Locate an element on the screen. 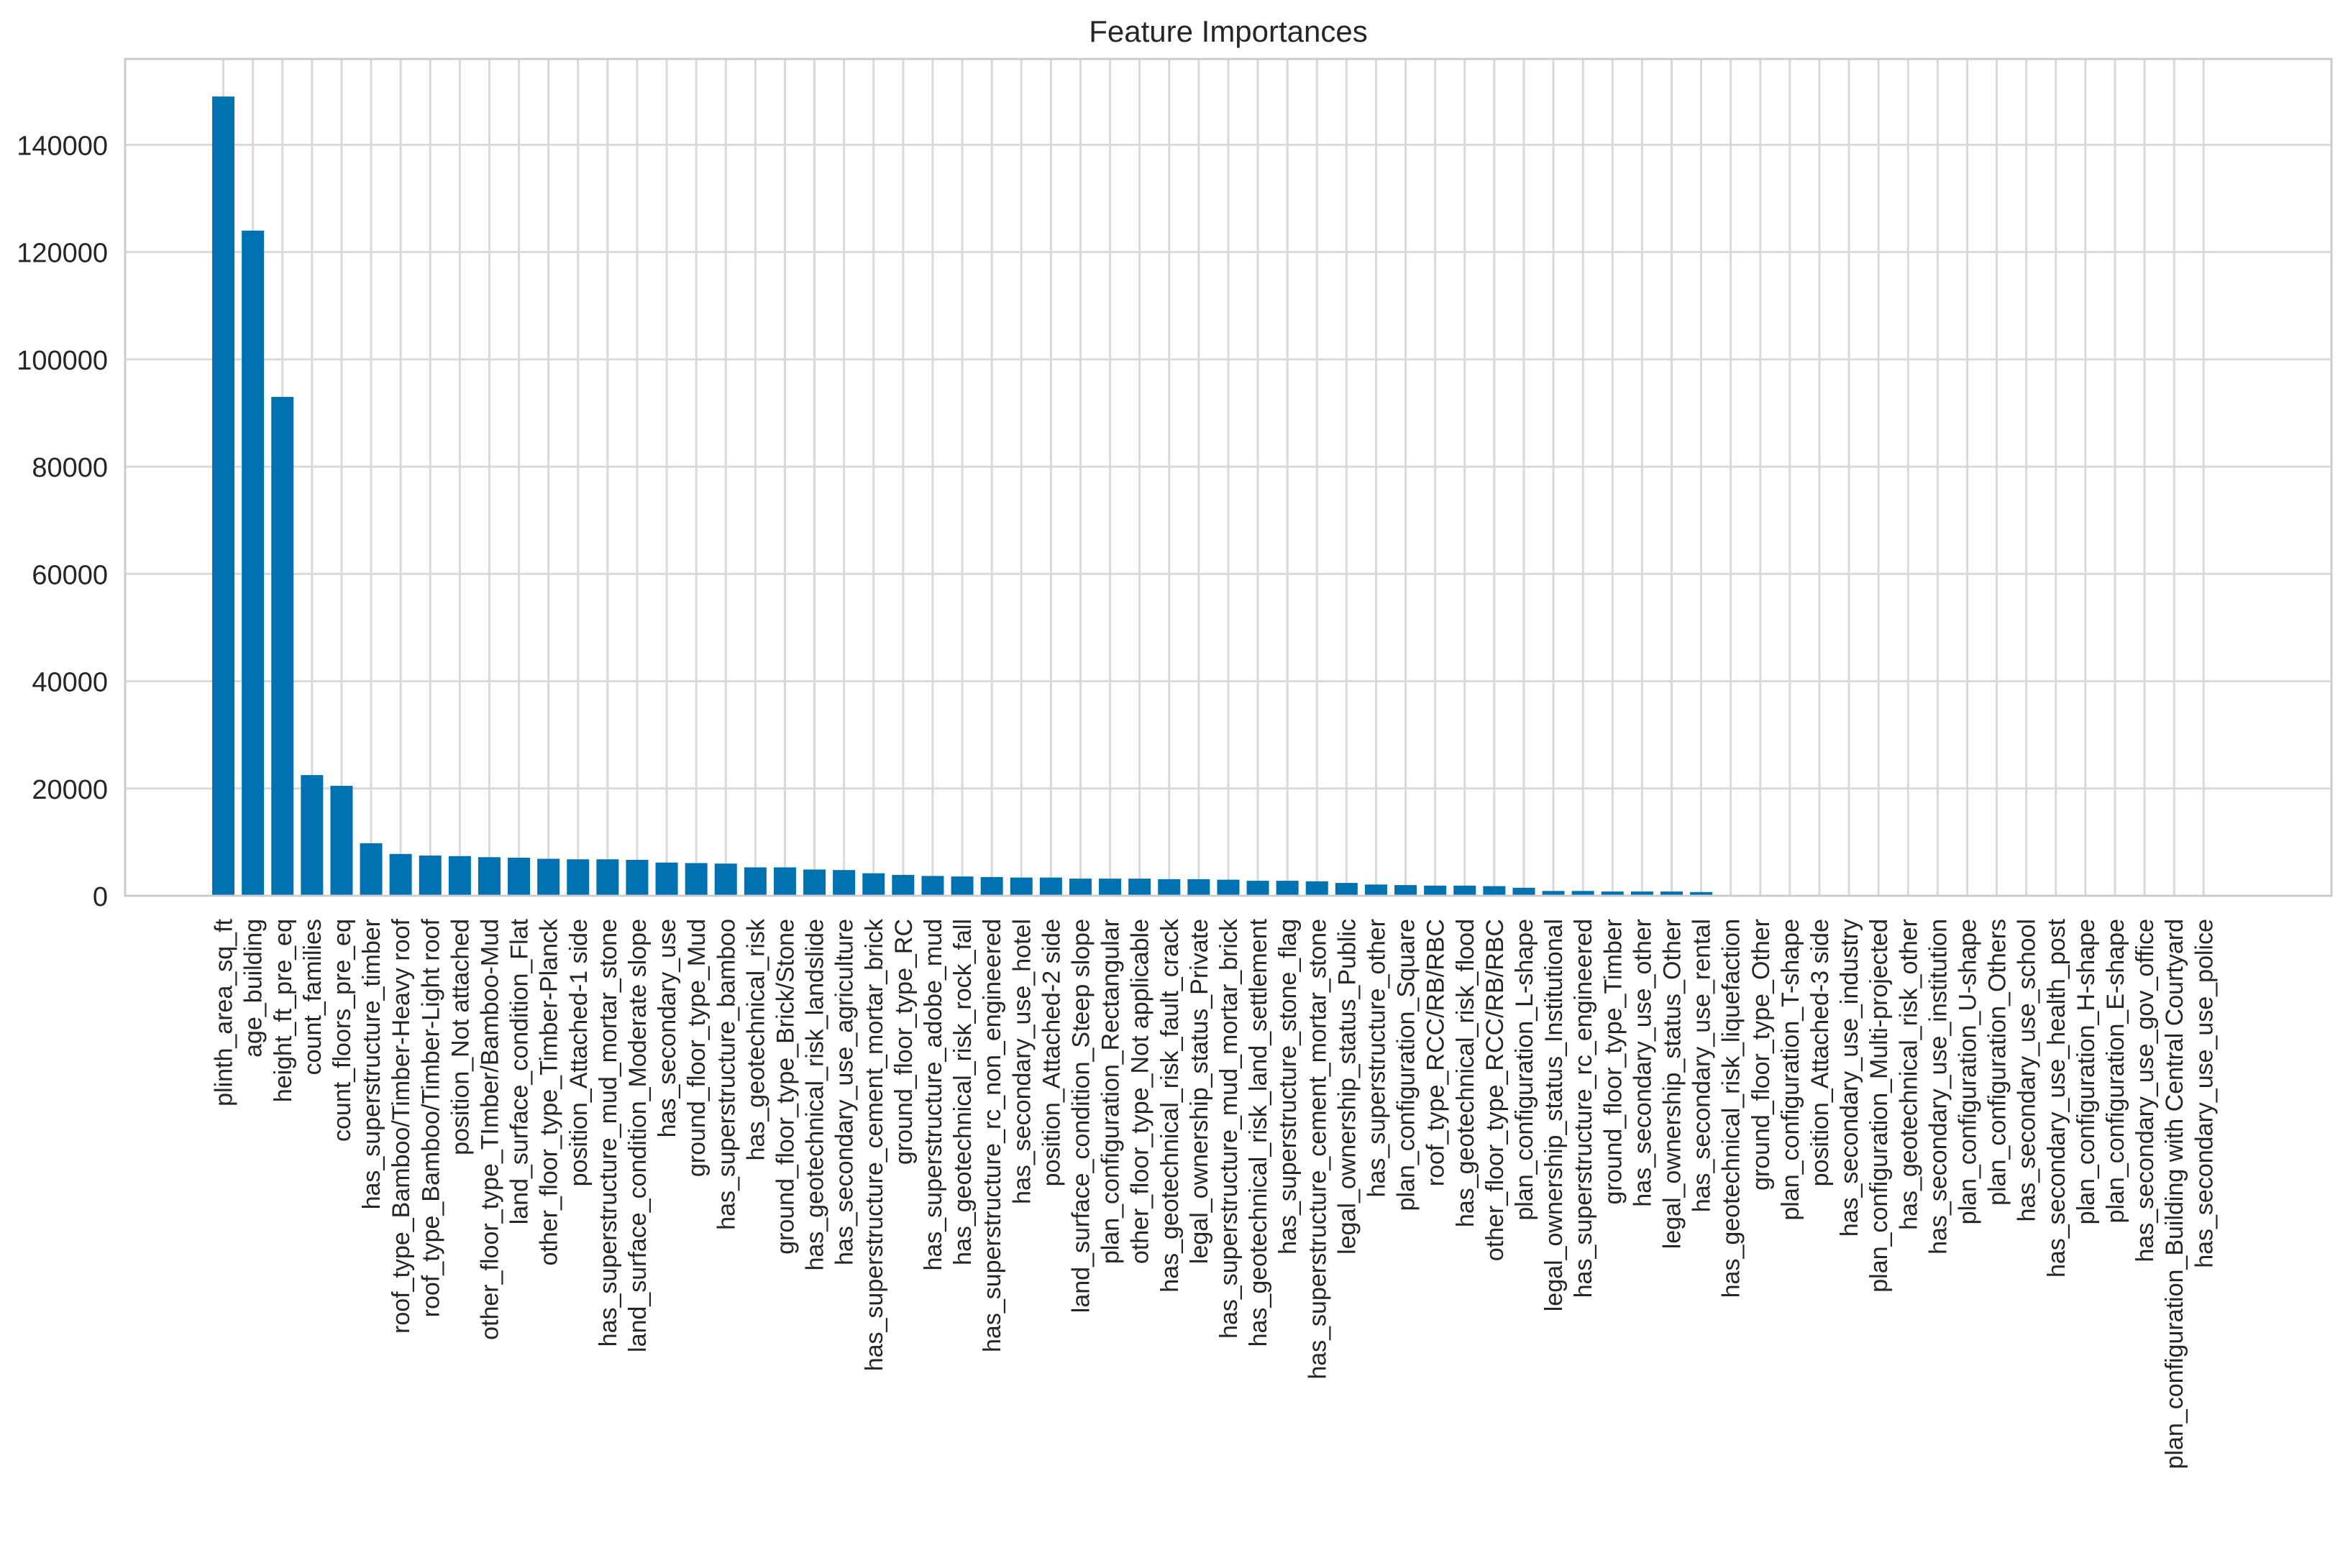 The height and width of the screenshot is (1568, 2348). x-tick-label: has_geotechnical_risk_fault_crack is located at coordinates (1170, 1105).